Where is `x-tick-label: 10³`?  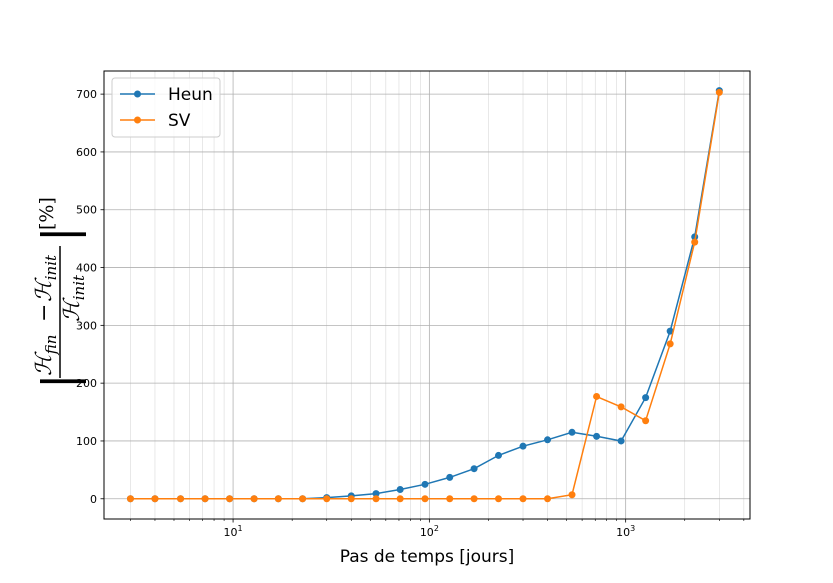 x-tick-label: 10³ is located at coordinates (625, 531).